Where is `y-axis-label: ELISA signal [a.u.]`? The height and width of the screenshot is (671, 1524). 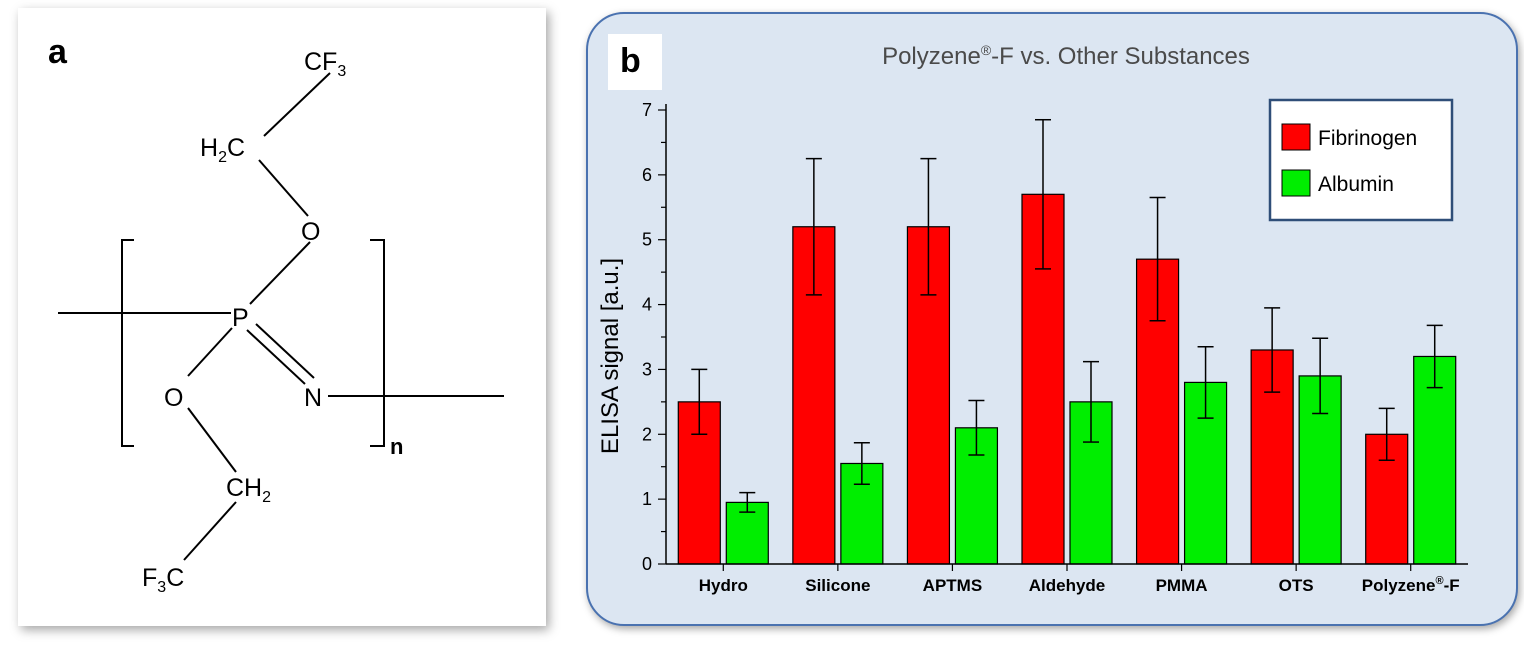 y-axis-label: ELISA signal [a.u.] is located at coordinates (610, 356).